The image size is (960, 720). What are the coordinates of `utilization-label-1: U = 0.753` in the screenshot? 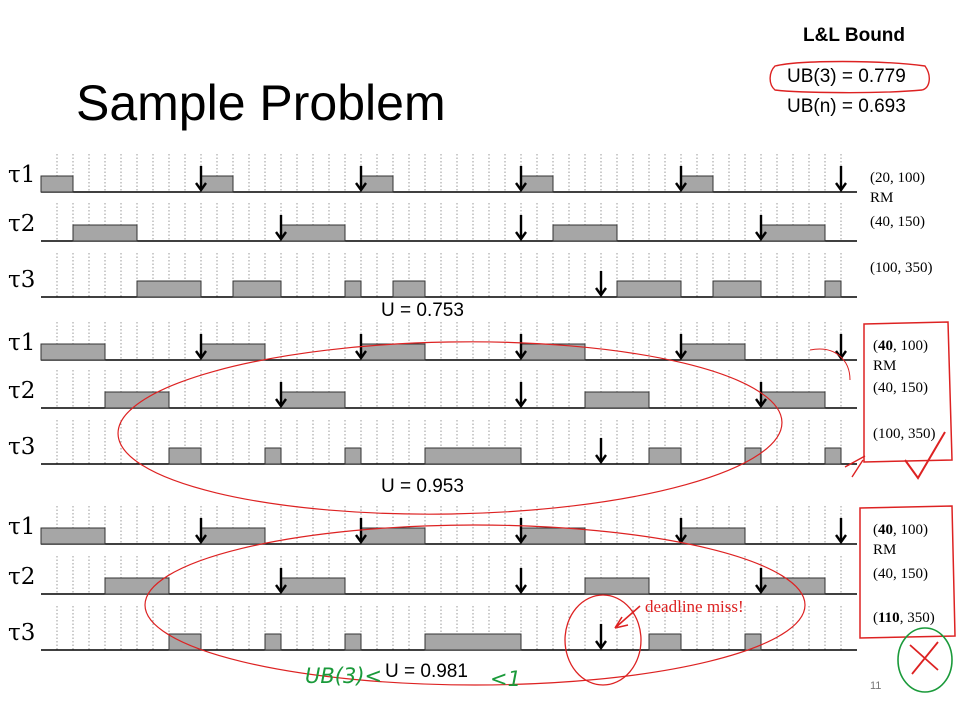 It's located at (422, 310).